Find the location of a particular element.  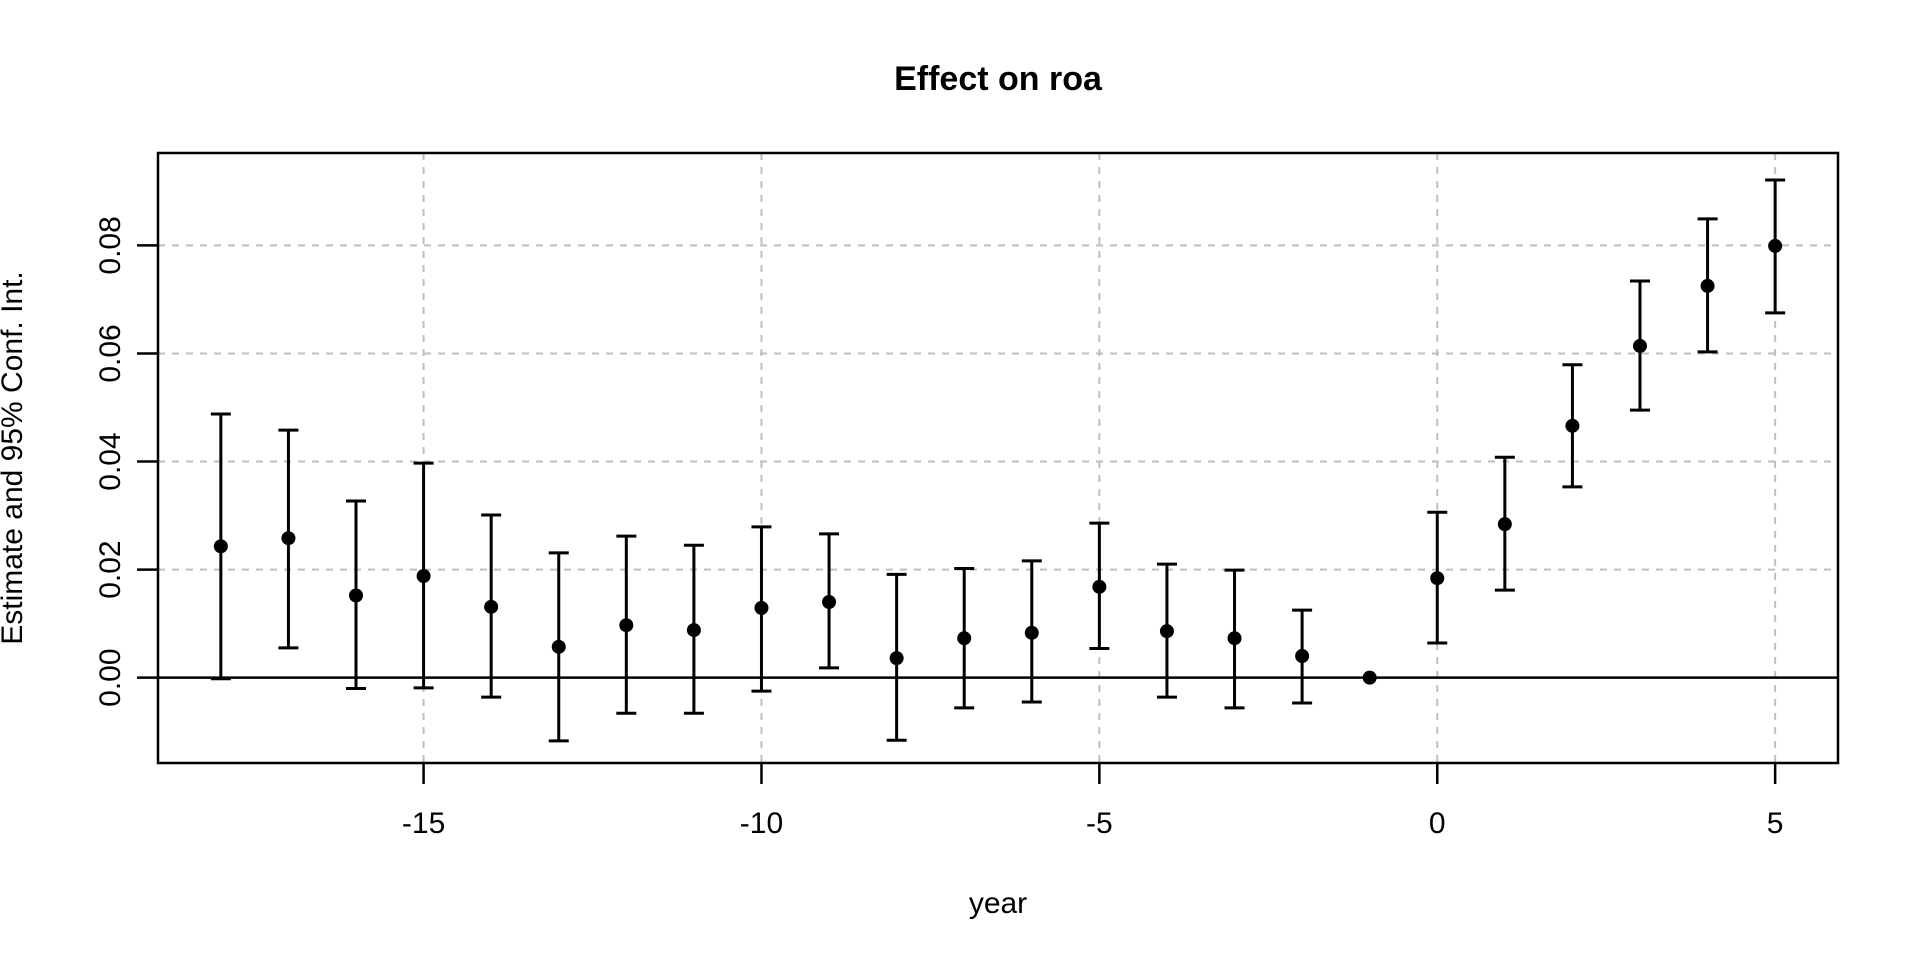

y-tick-label: 0.06 is located at coordinates (110, 353).